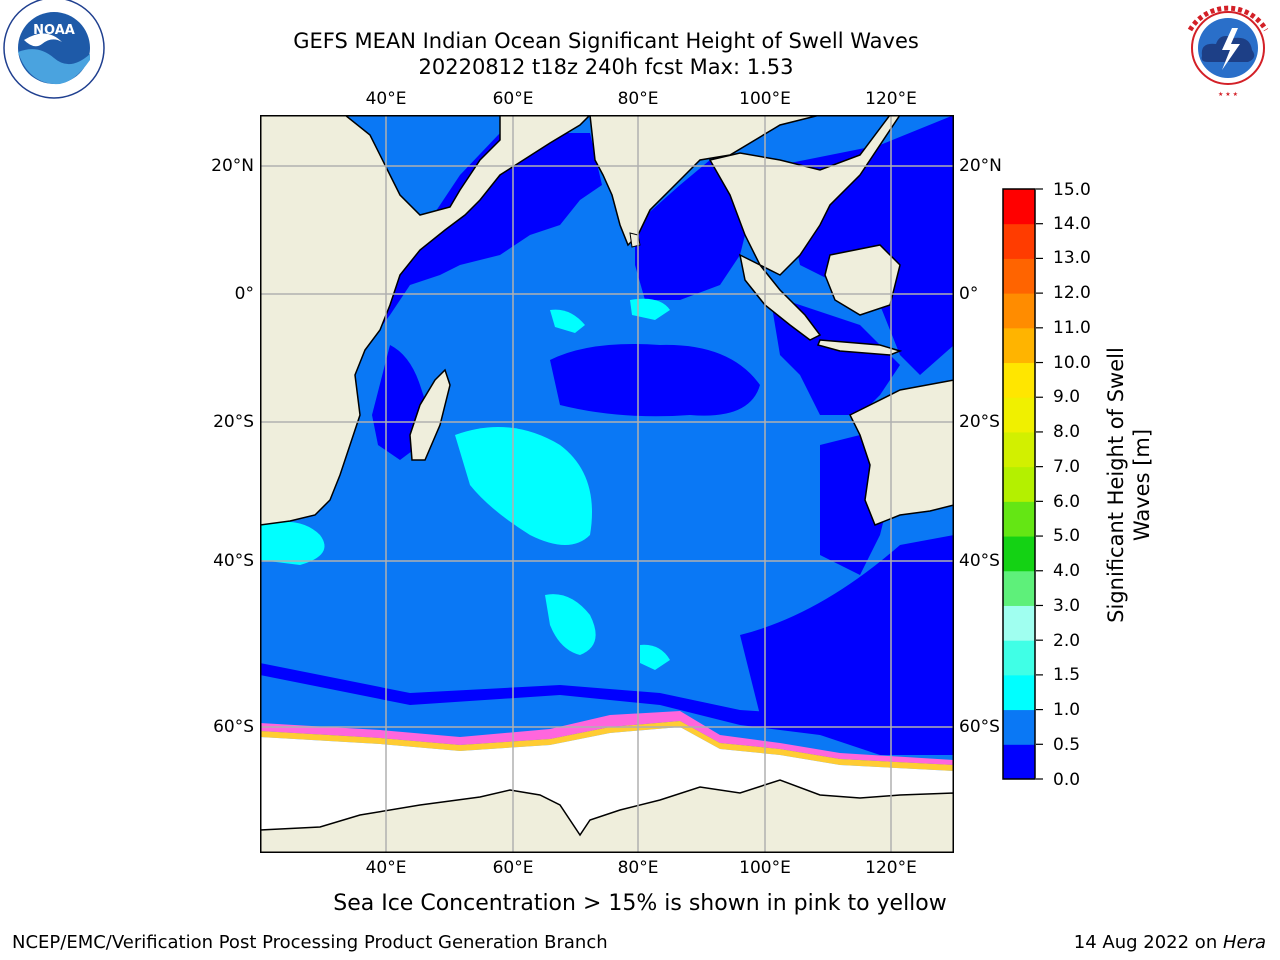 Image resolution: width=1280 pixels, height=960 pixels. I want to click on lat-label-right: 20°N, so click(980, 166).